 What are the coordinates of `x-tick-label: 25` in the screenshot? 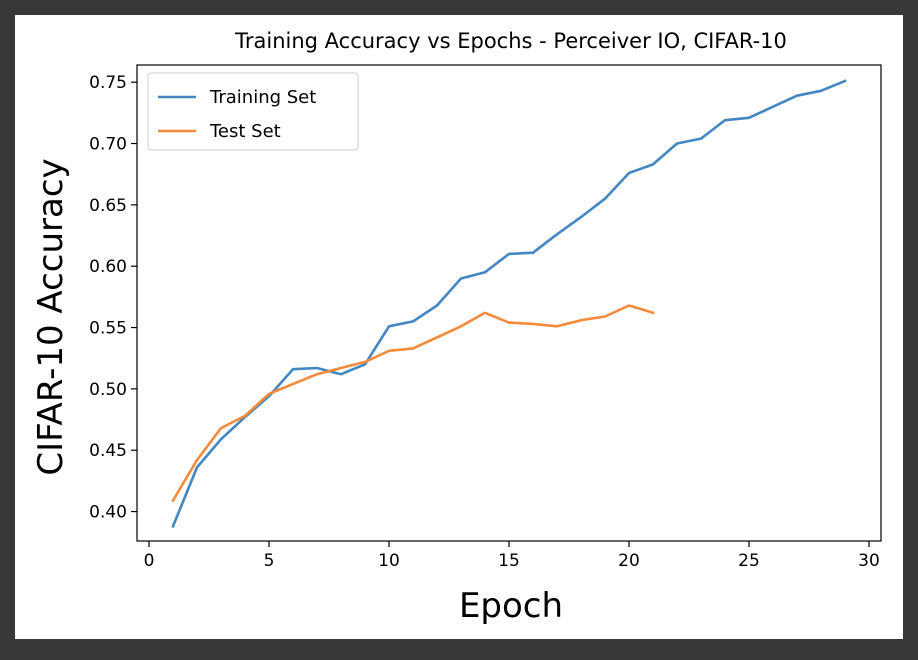 It's located at (749, 561).